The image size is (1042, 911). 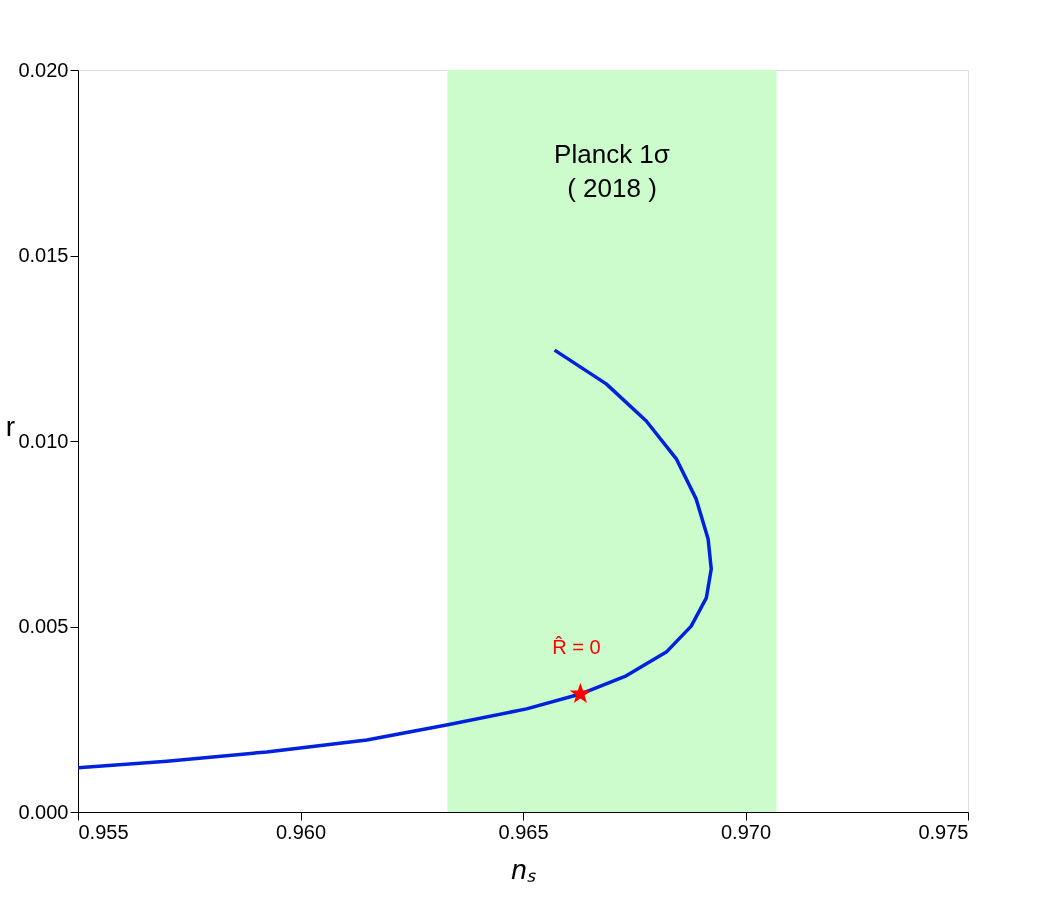 I want to click on x-axis-title: nₛ, so click(x=524, y=869).